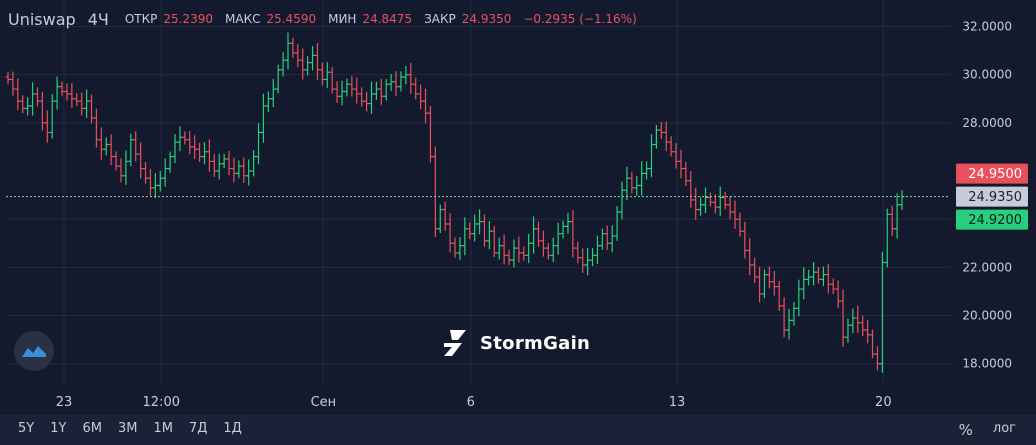  Describe the element at coordinates (883, 402) in the screenshot. I see `time-tick-label: 20` at that location.